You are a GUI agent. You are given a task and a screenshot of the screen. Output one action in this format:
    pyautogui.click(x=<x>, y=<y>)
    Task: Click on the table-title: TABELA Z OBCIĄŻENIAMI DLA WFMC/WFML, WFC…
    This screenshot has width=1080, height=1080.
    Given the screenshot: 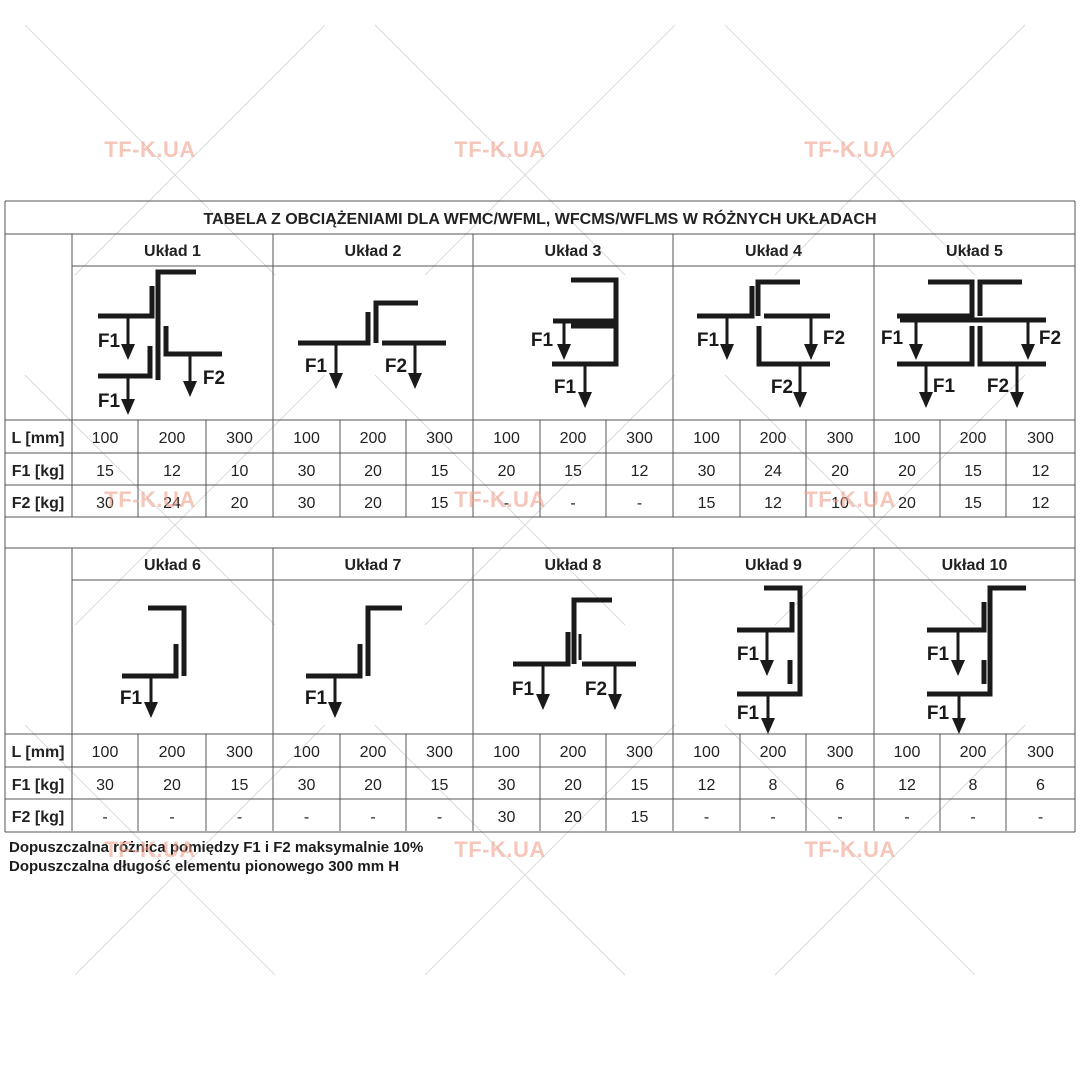 What is the action you would take?
    pyautogui.click(x=539, y=218)
    